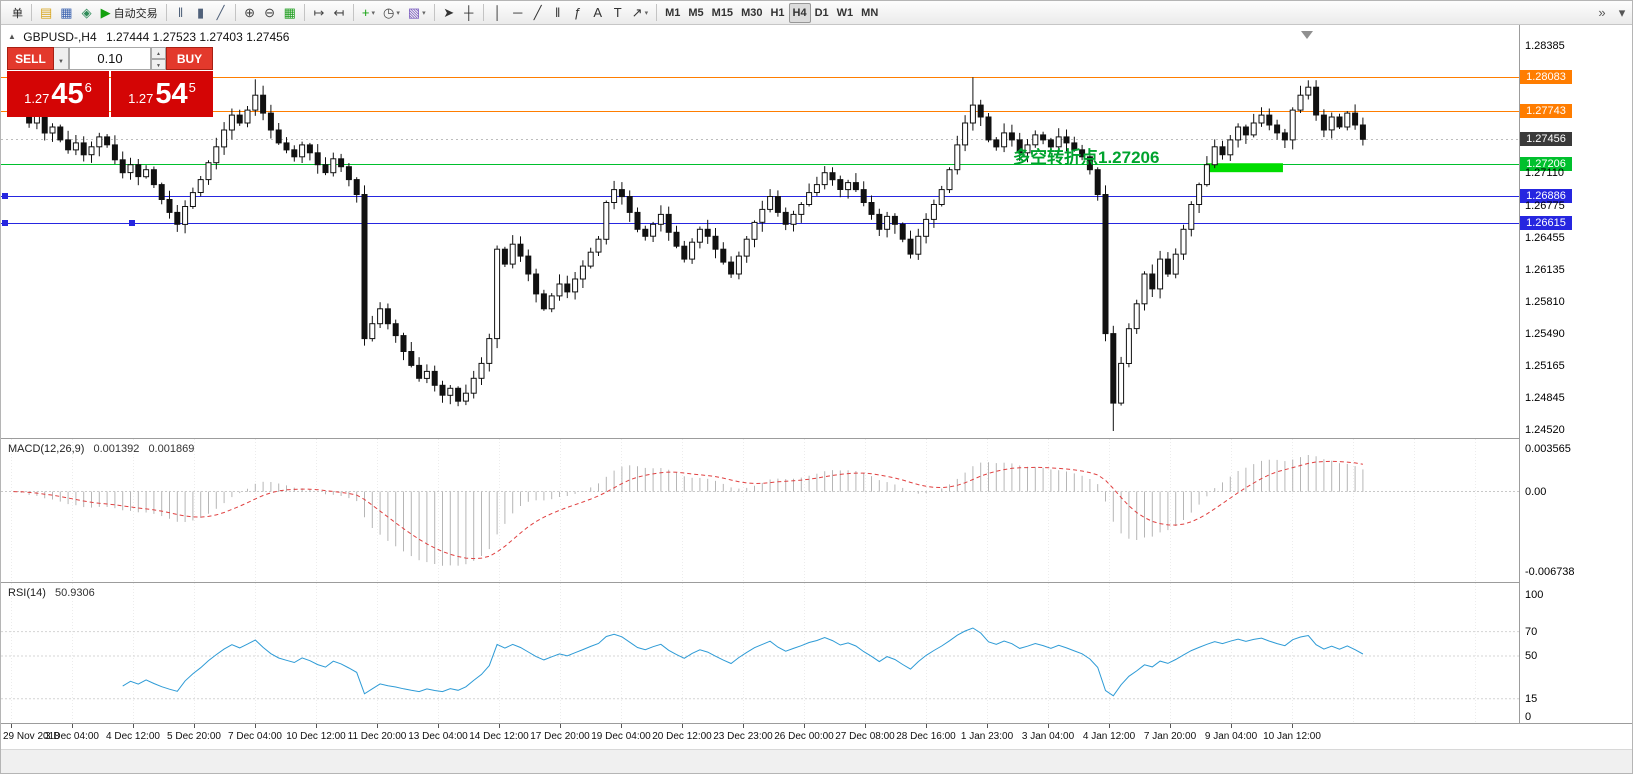  What do you see at coordinates (110, 58) in the screenshot?
I see `volume-input: 0.10` at bounding box center [110, 58].